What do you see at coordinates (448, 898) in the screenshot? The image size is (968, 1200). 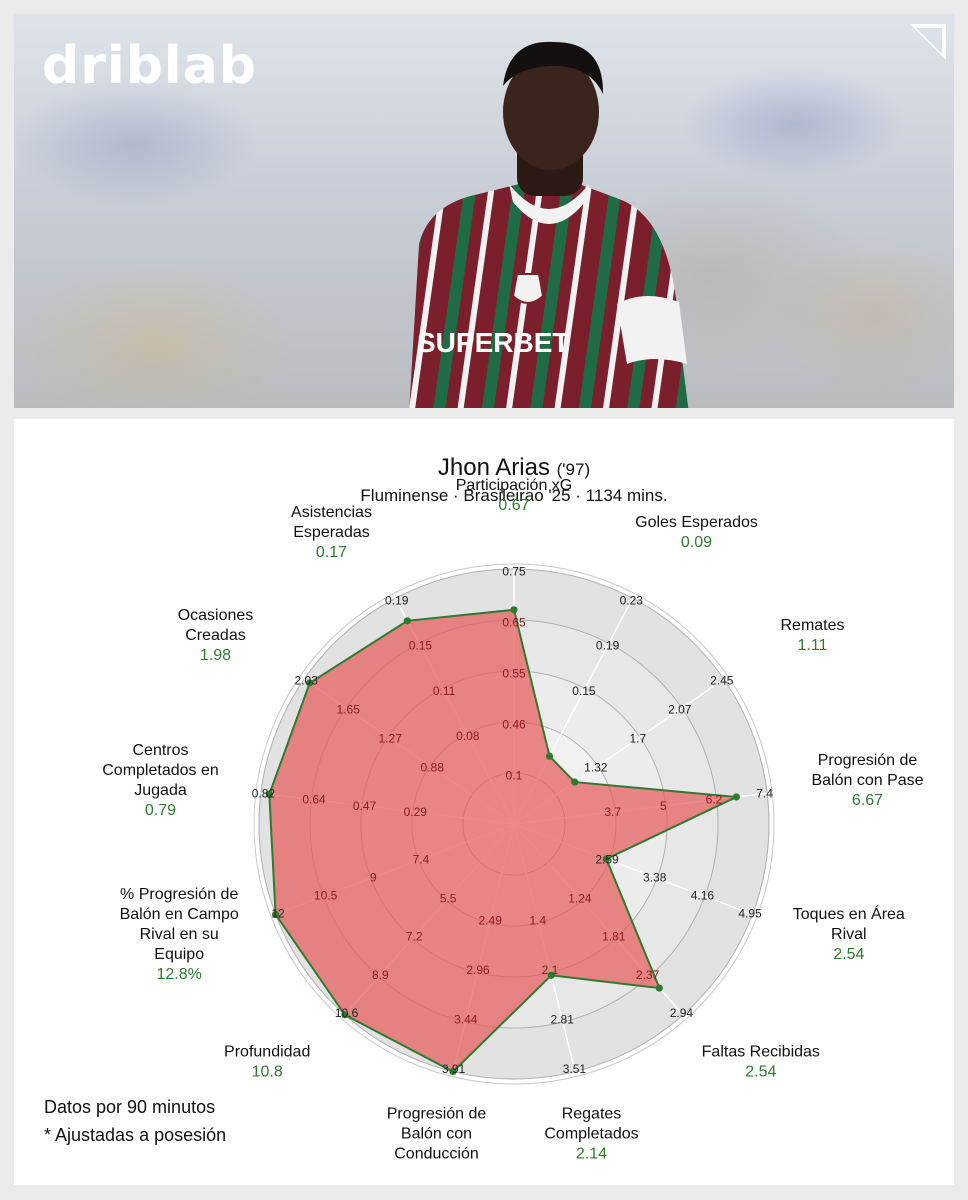 I see `tick-label: 5.5` at bounding box center [448, 898].